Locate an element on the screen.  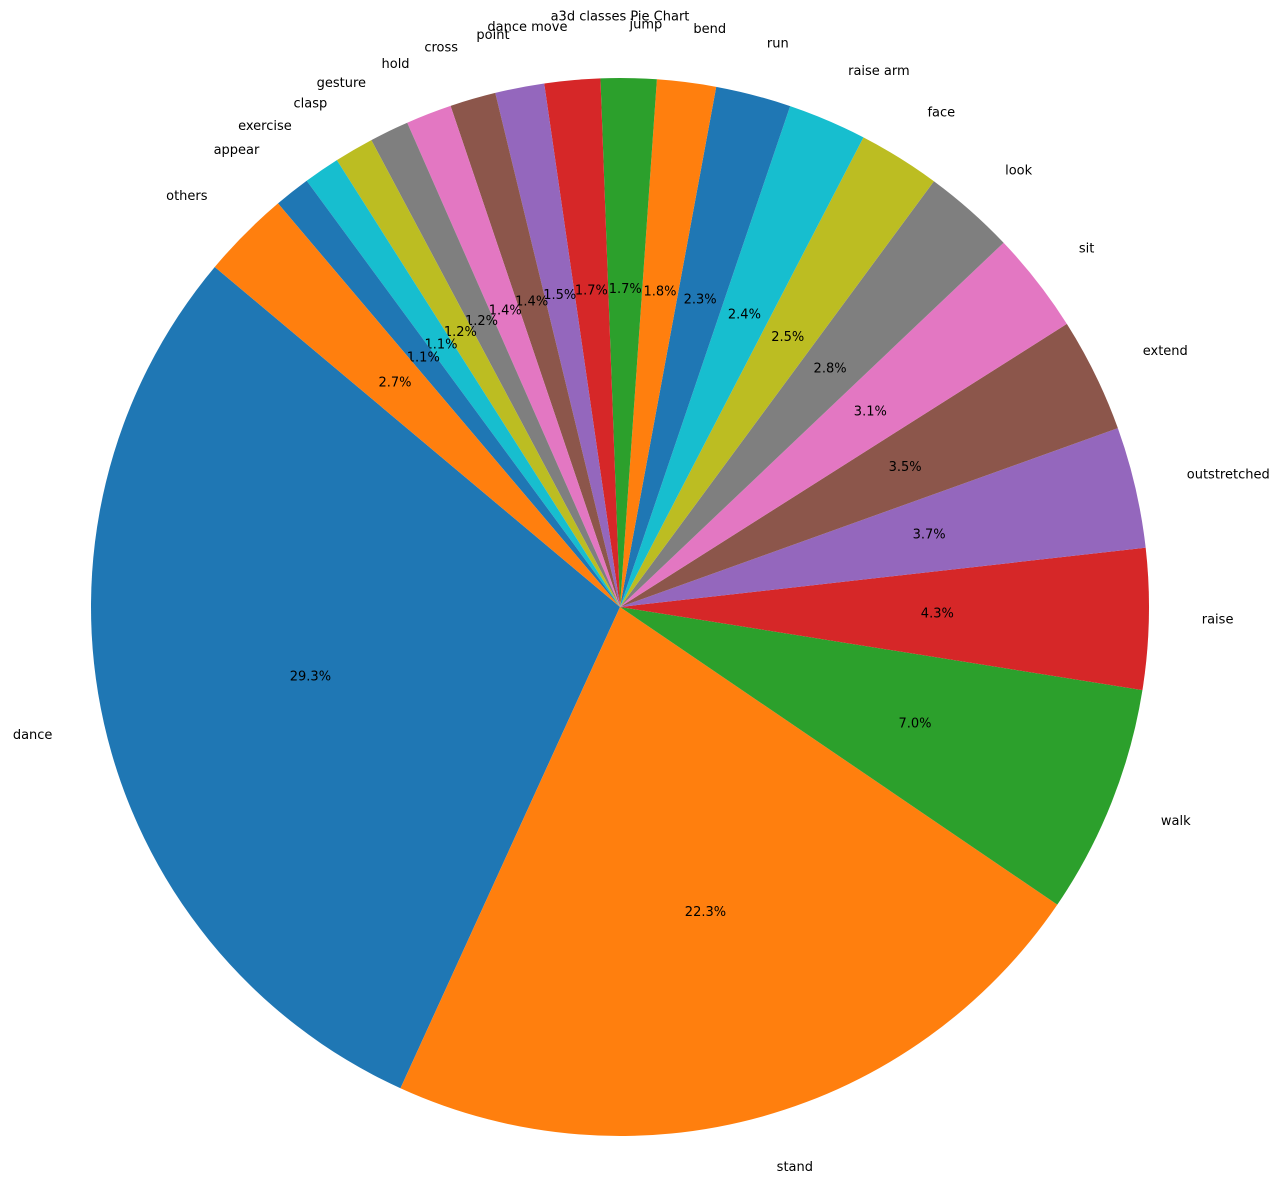
slice-label: look is located at coordinates (1019, 170).